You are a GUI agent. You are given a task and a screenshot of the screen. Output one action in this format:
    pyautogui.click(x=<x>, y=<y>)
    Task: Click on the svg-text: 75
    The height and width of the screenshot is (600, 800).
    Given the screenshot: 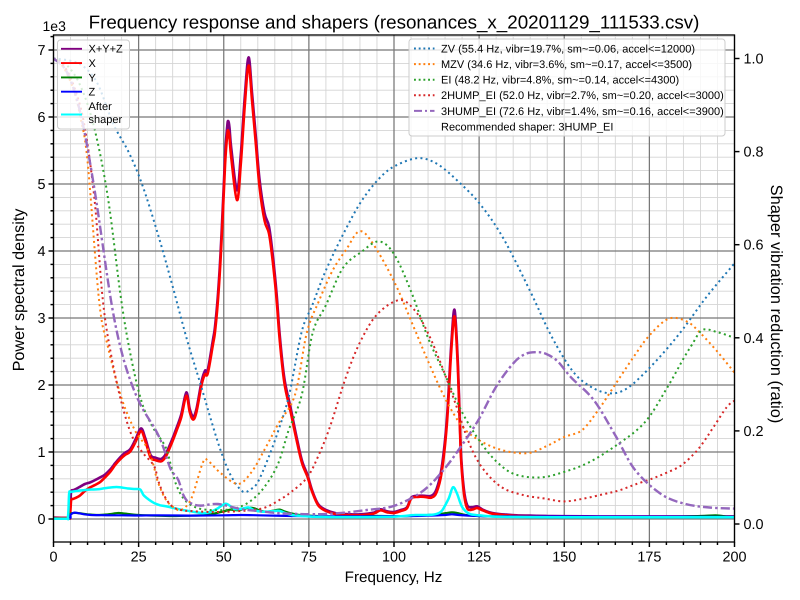 What is the action you would take?
    pyautogui.click(x=309, y=558)
    